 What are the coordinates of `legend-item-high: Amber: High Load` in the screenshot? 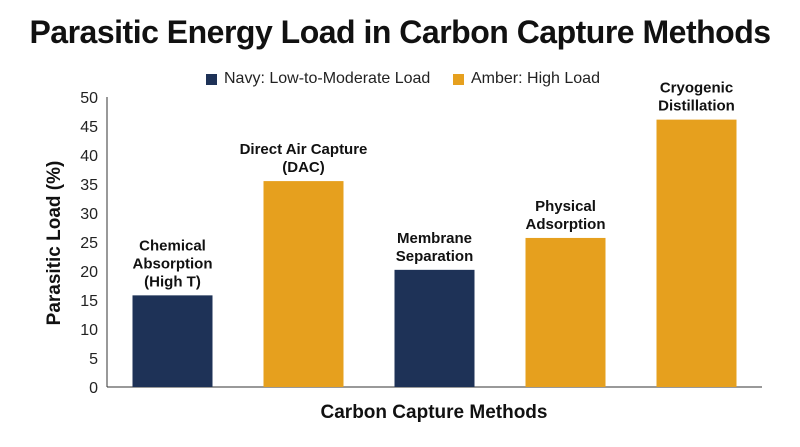 It's located at (526, 79).